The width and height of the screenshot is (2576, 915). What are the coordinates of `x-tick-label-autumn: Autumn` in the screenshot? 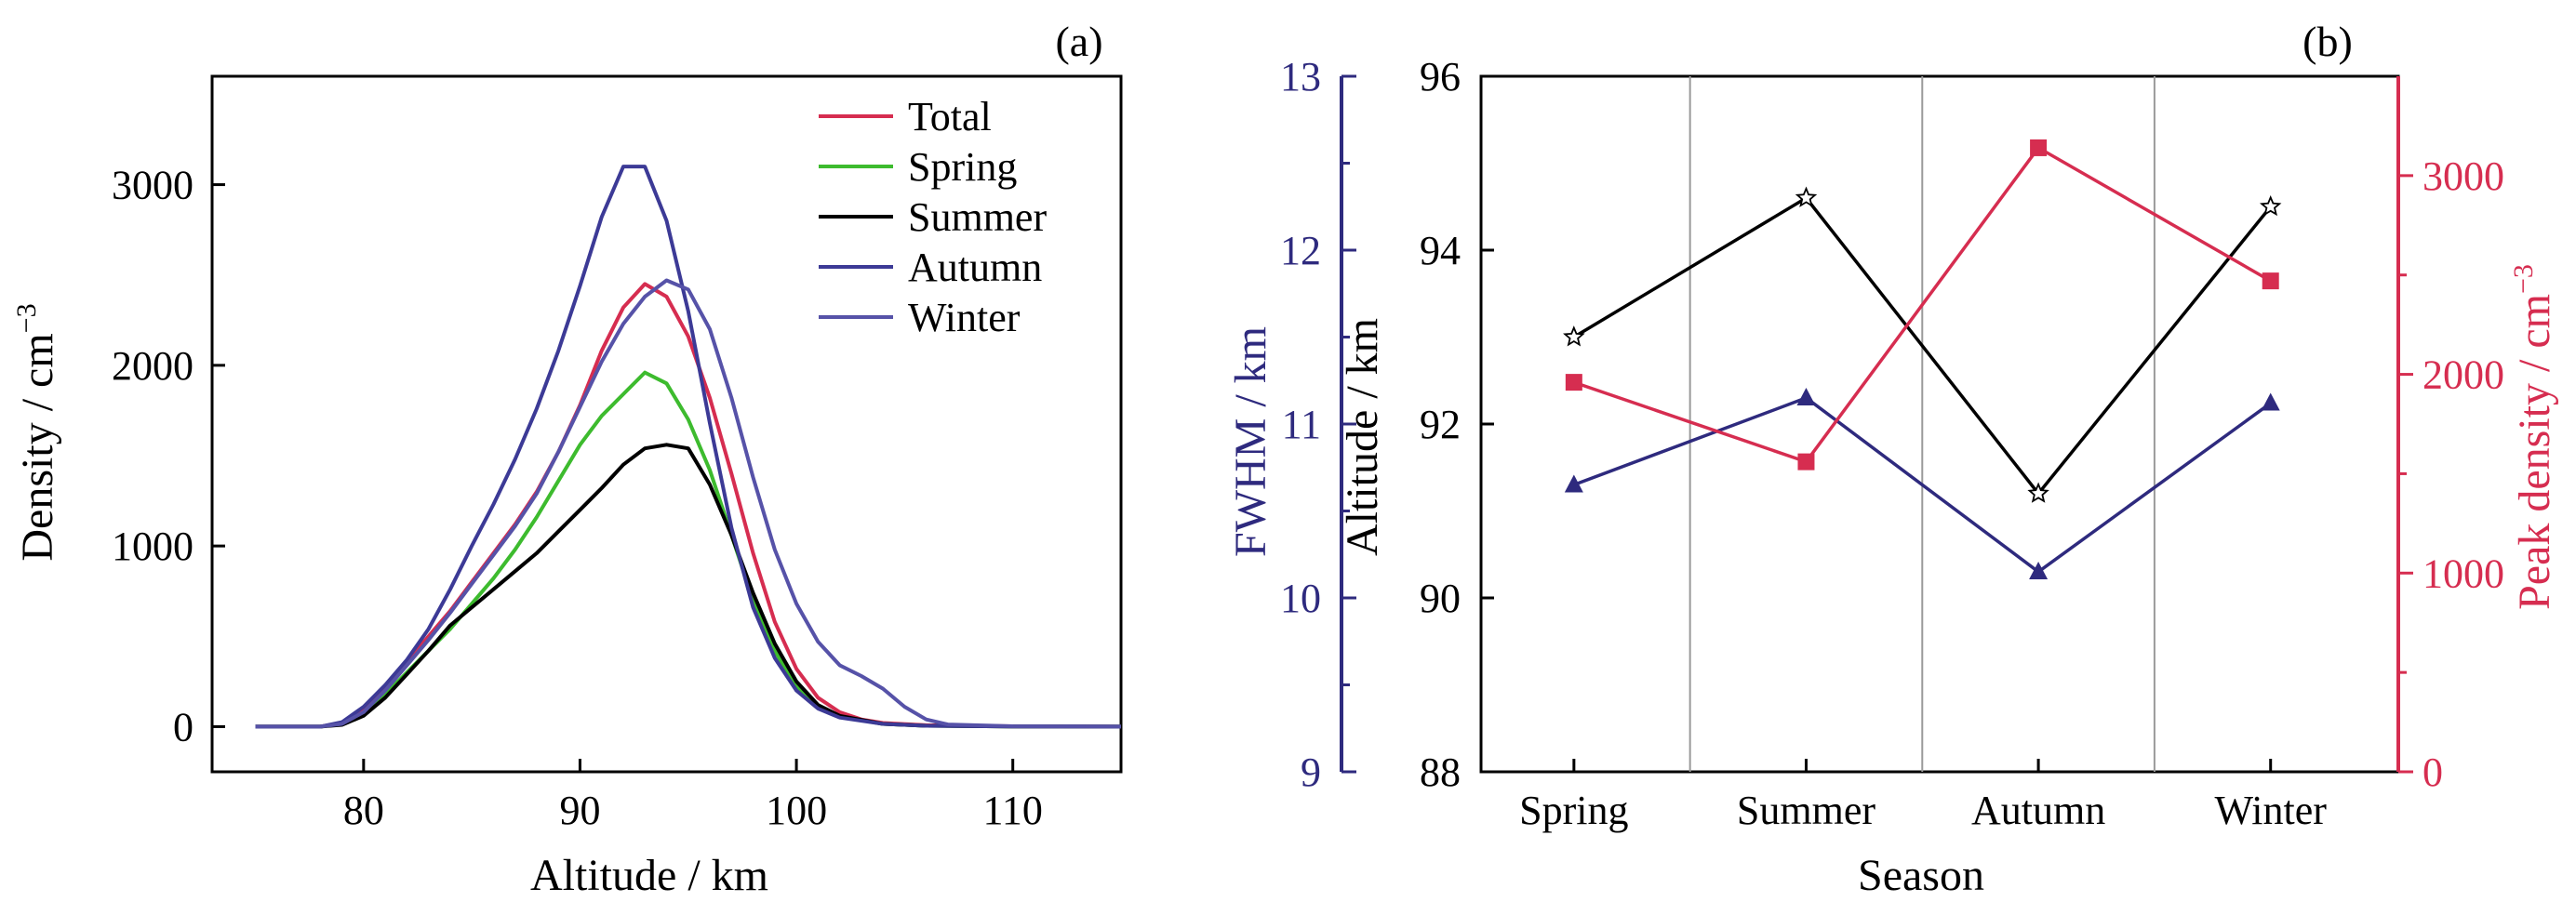 It's located at (2038, 810).